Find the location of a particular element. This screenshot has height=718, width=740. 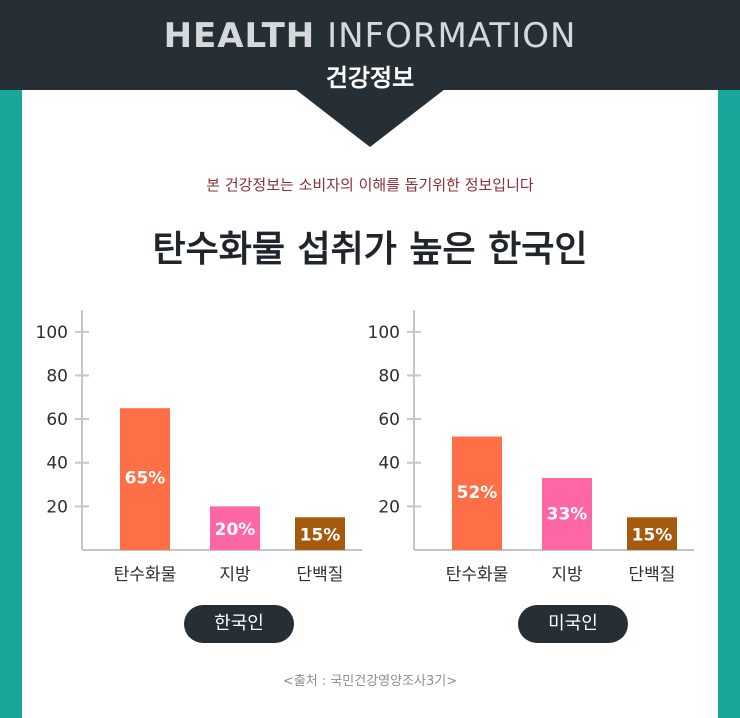

header-title-light: INFORMATION is located at coordinates (452, 36).